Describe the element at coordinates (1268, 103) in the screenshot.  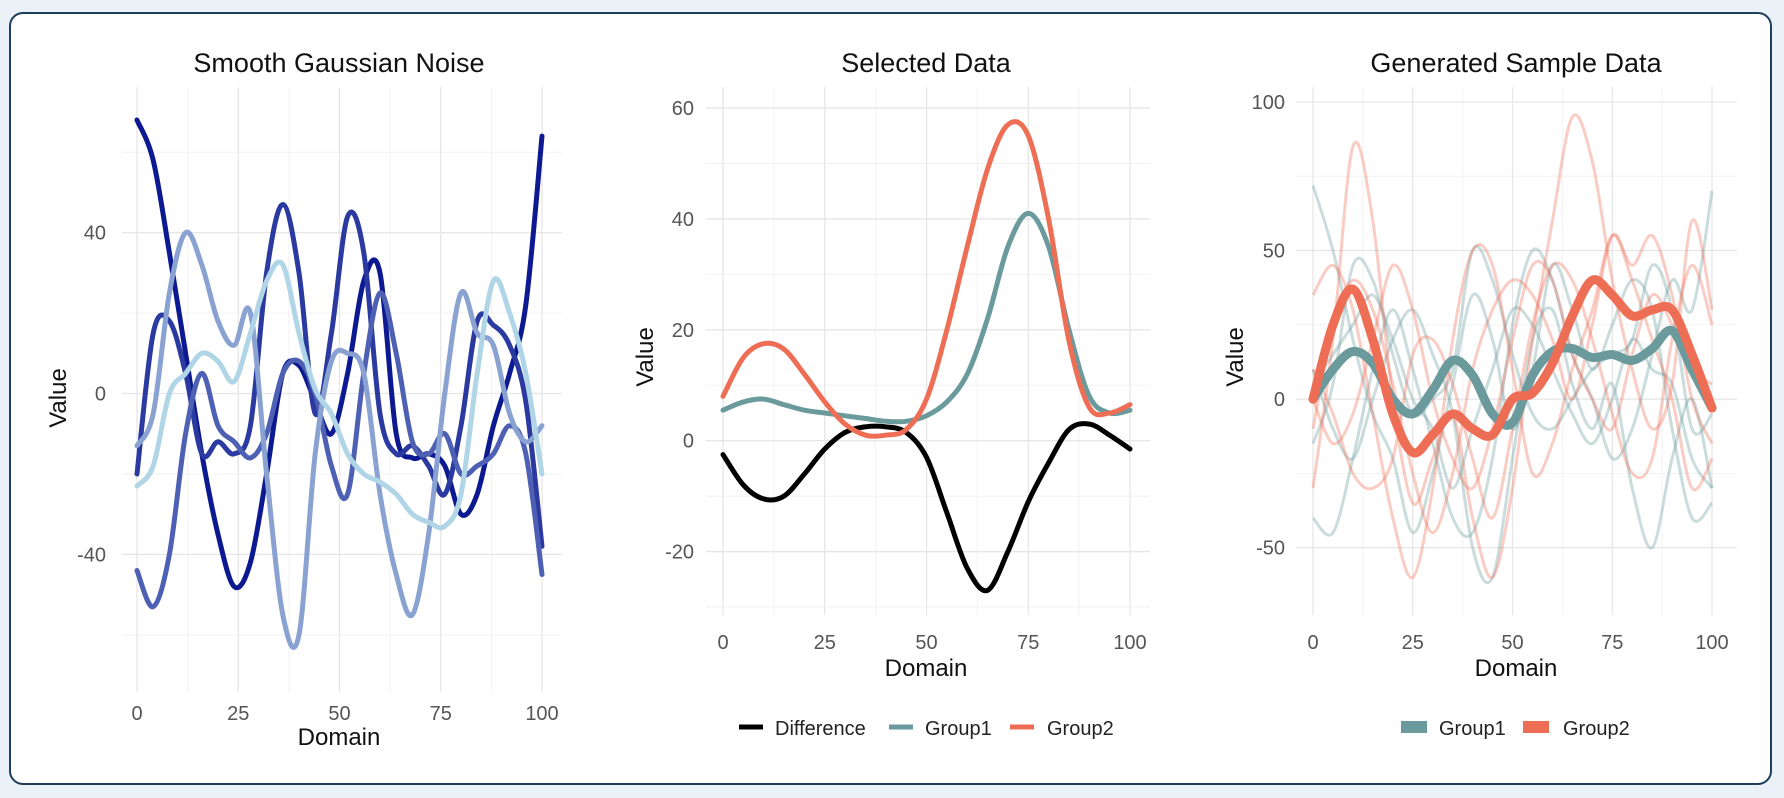
I see `y-tick-label: 100` at that location.